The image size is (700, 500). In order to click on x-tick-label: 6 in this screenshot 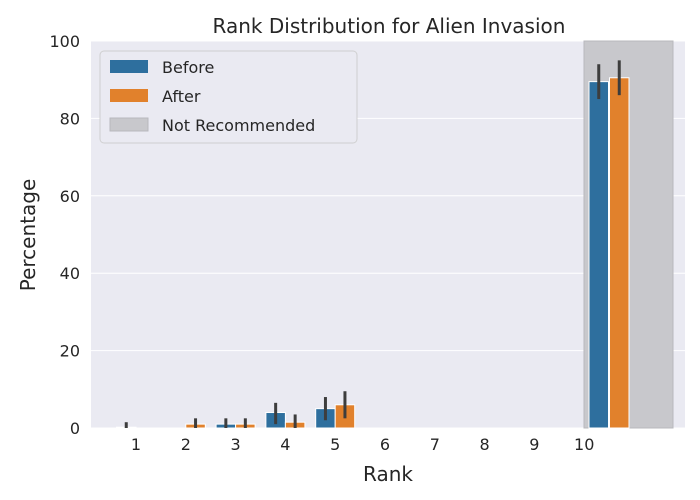, I will do `click(385, 444)`.